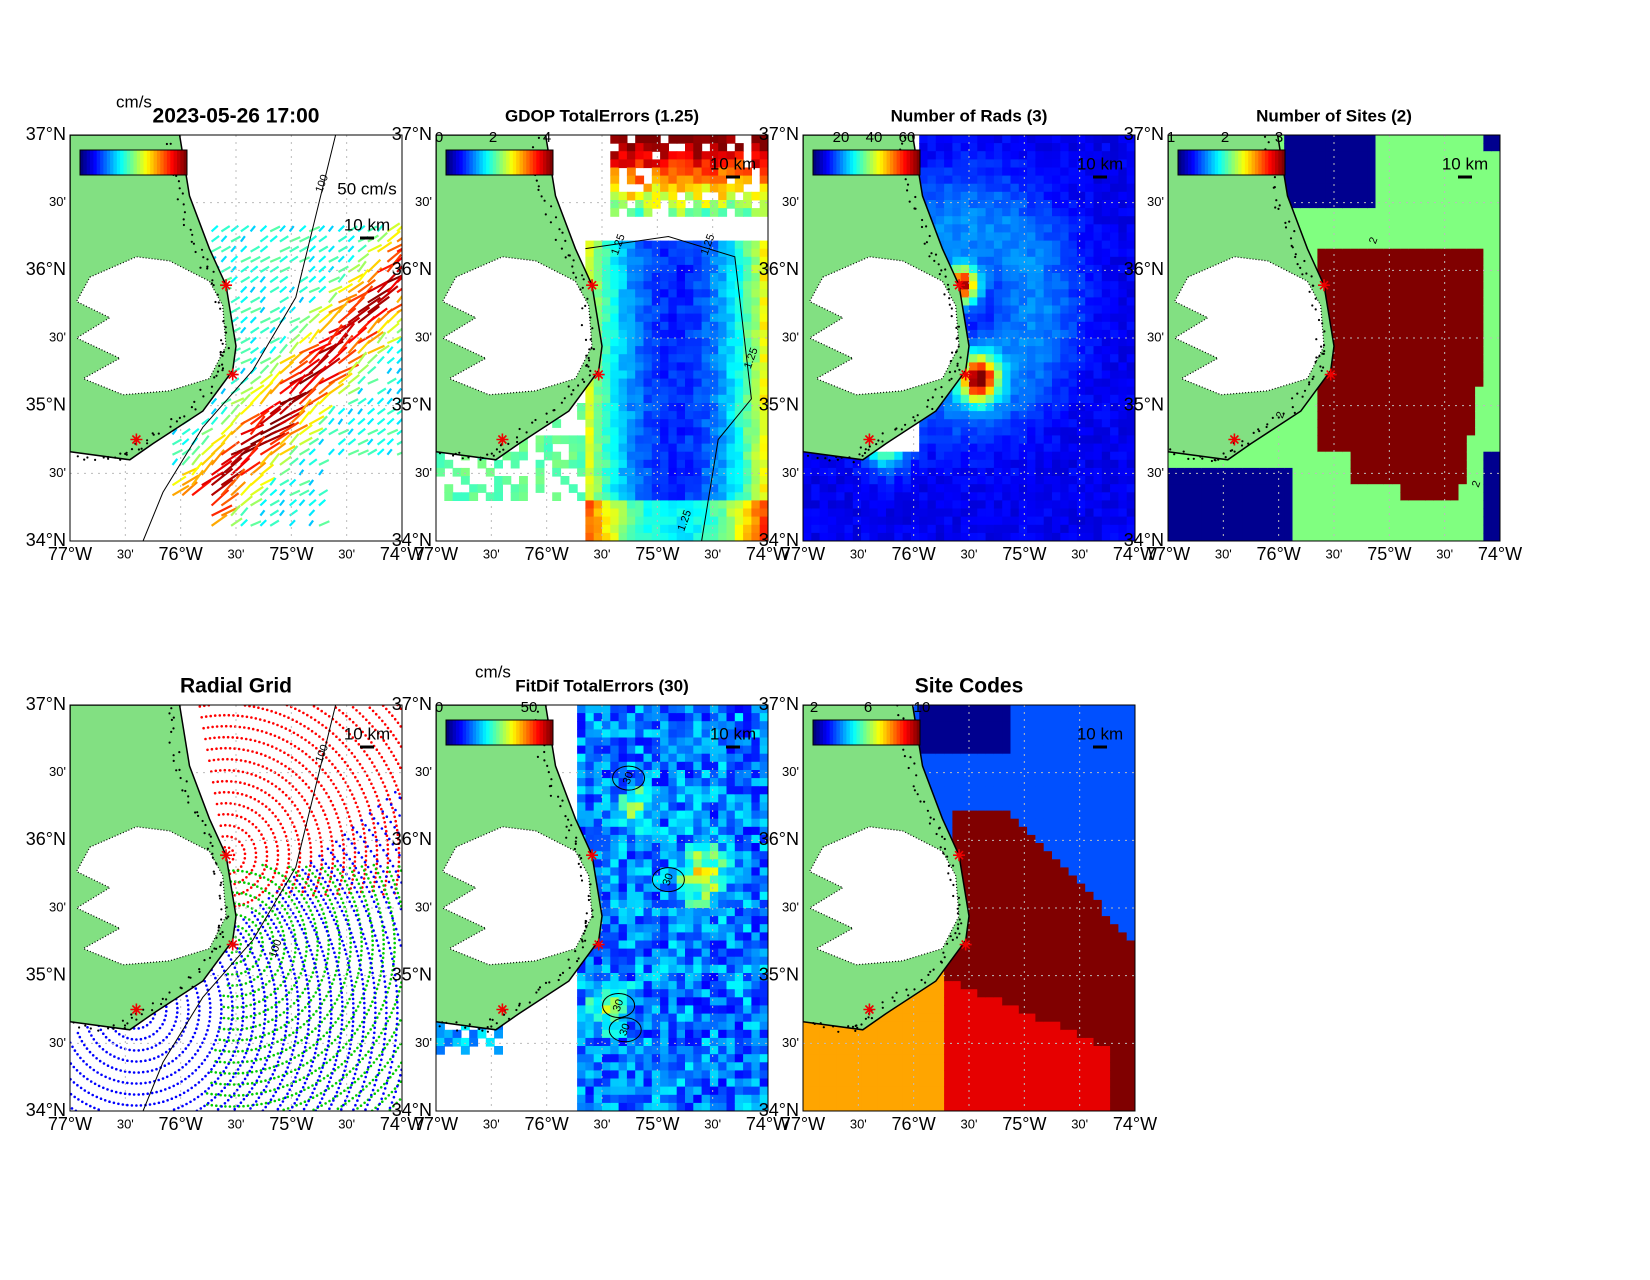  What do you see at coordinates (57, 336) in the screenshot?
I see `lat-tick-label: 30'` at bounding box center [57, 336].